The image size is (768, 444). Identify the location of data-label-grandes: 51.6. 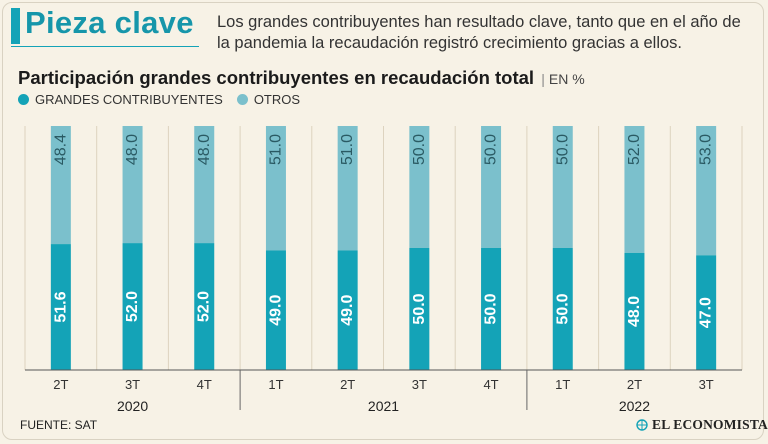
(60, 306).